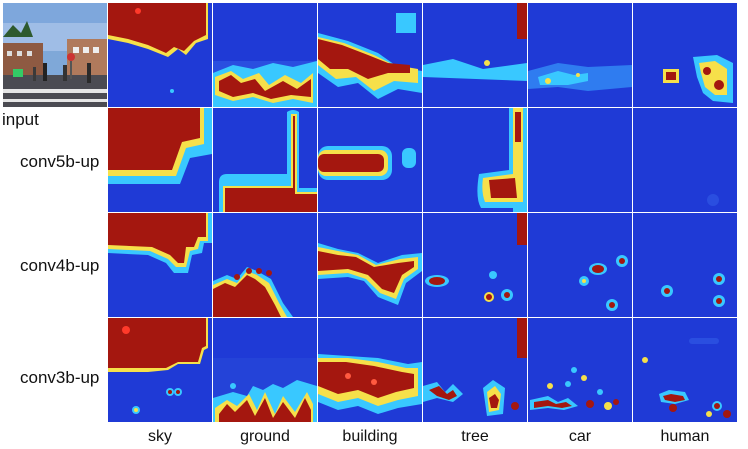  What do you see at coordinates (580, 265) in the screenshot?
I see `heatmap-conv4b-car` at bounding box center [580, 265].